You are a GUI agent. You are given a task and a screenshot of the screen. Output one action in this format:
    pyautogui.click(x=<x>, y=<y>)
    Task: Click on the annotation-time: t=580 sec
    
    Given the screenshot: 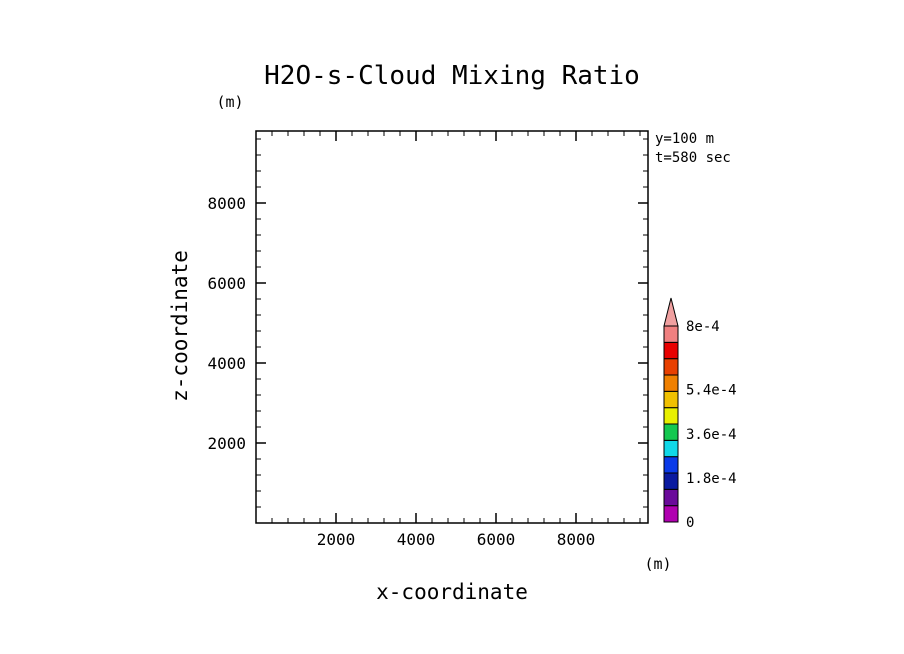 What is the action you would take?
    pyautogui.click(x=693, y=158)
    